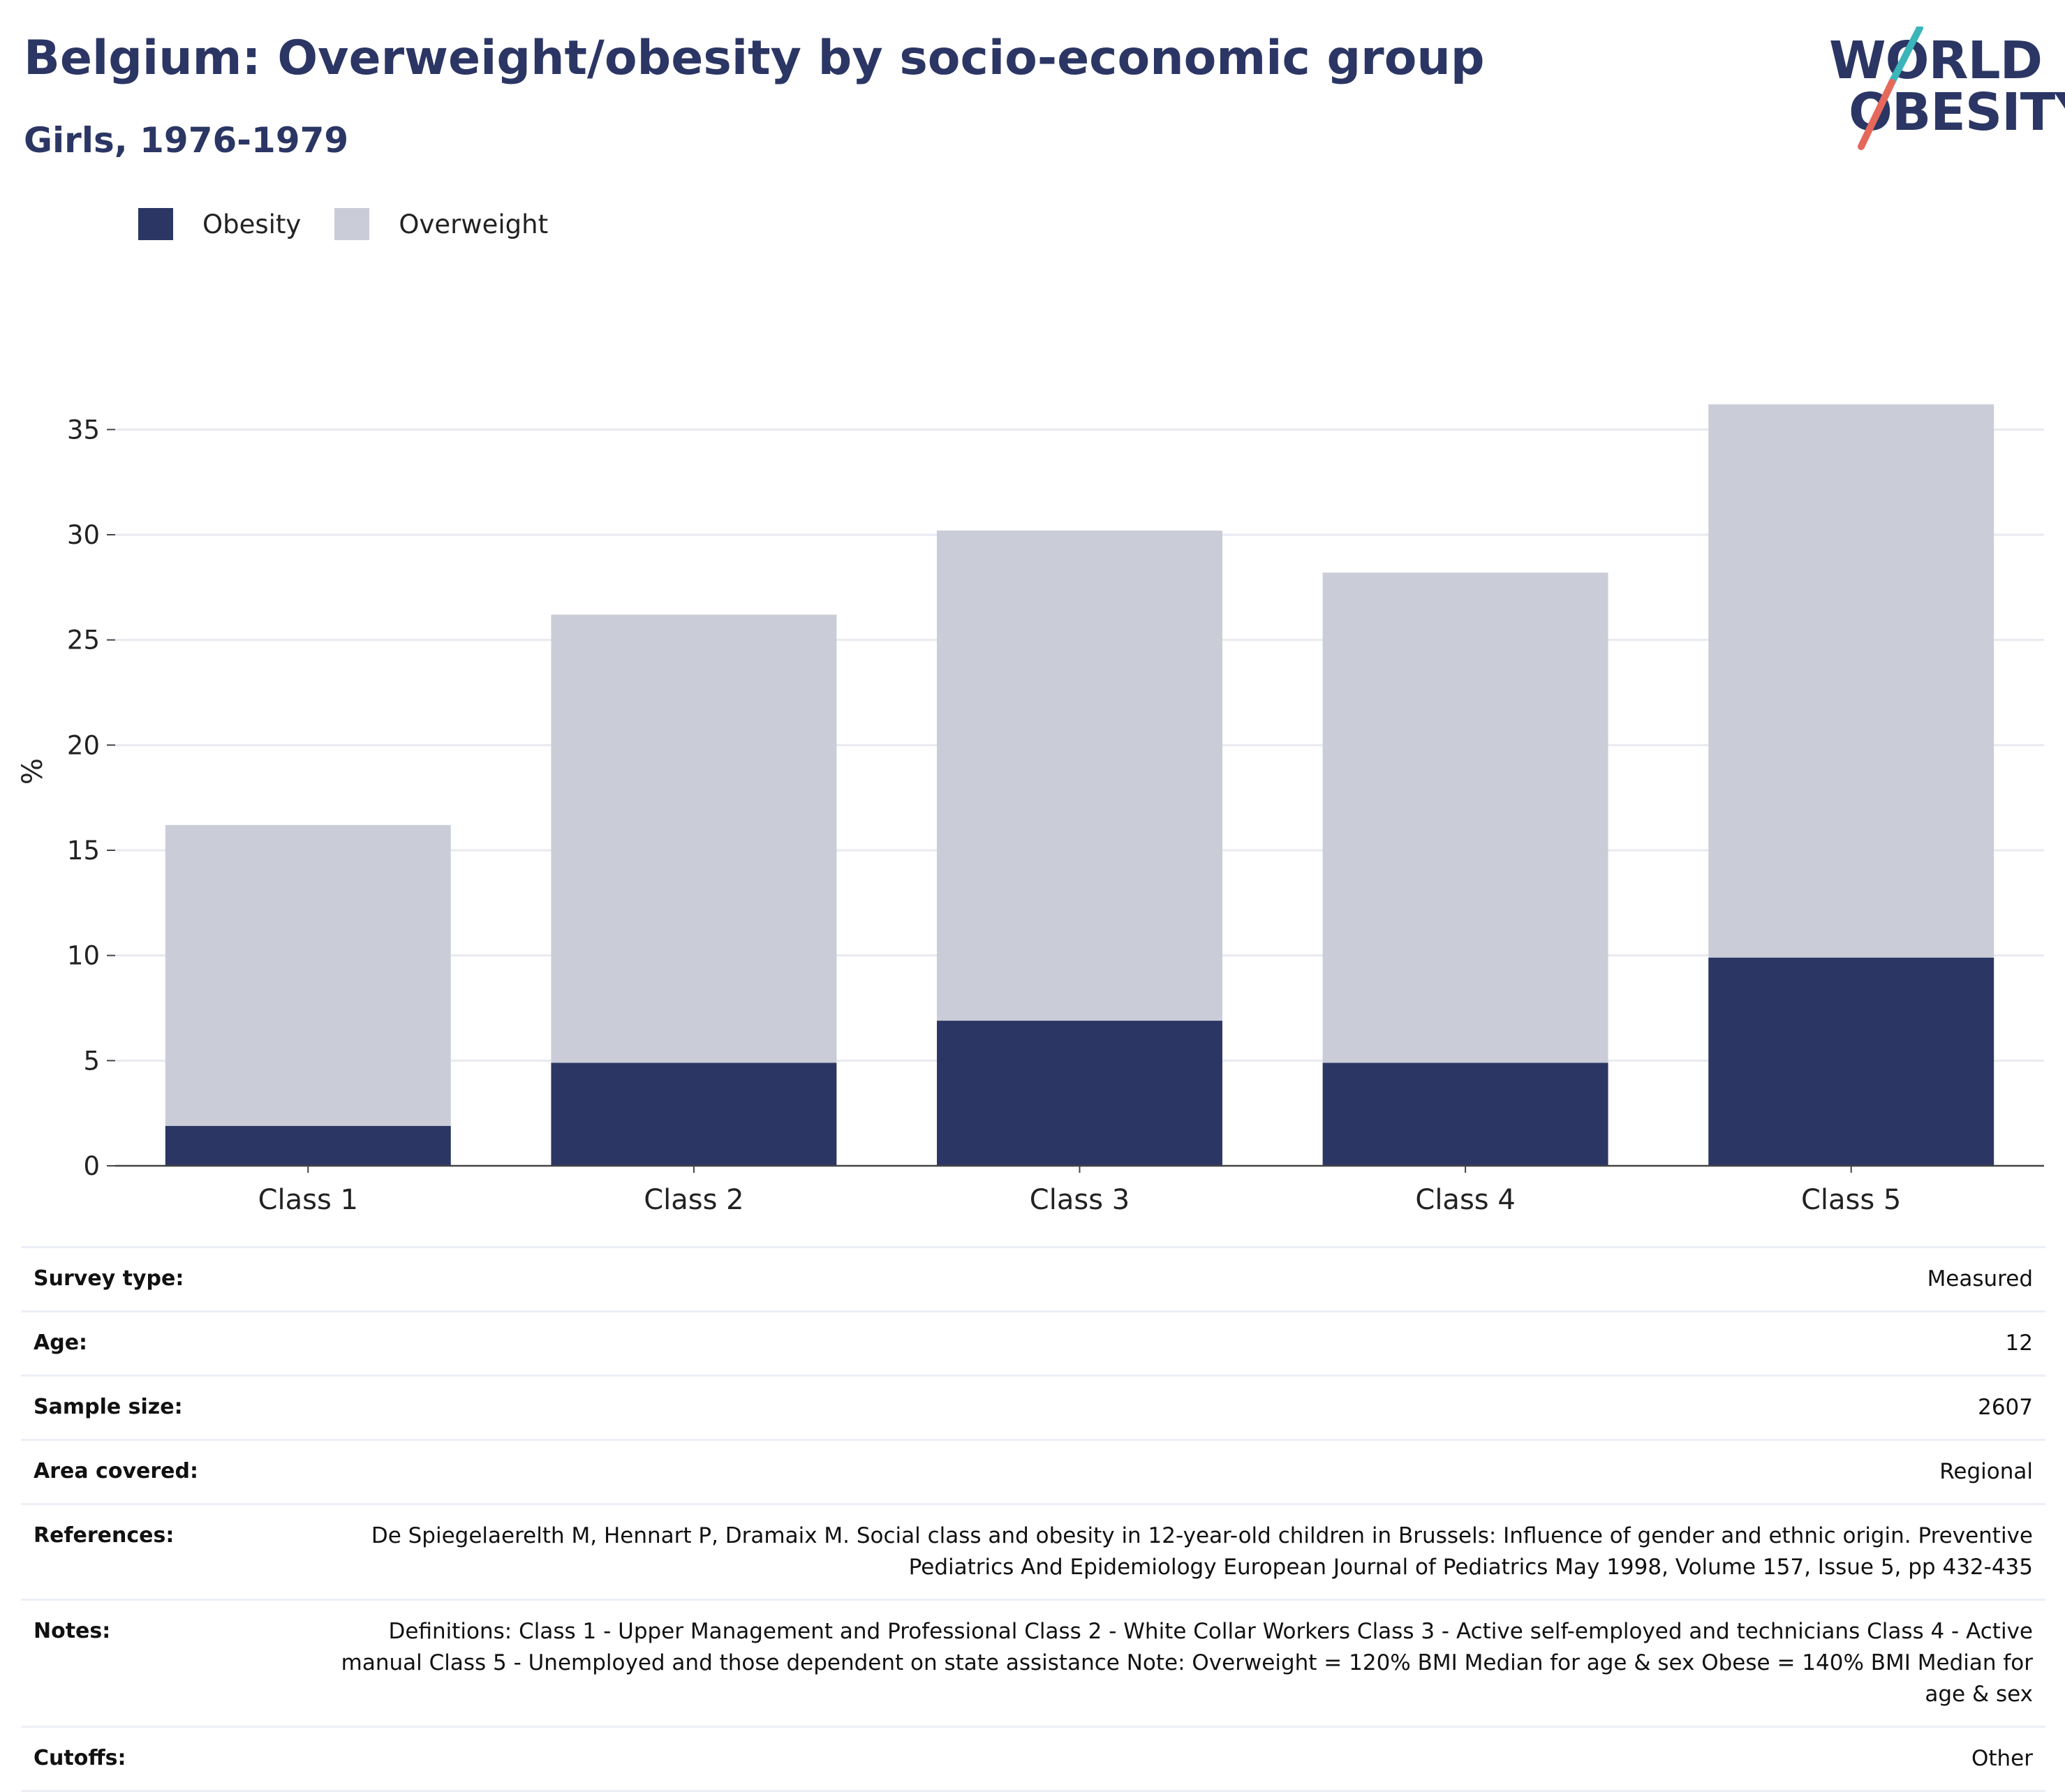  What do you see at coordinates (1936, 61) in the screenshot?
I see `logo-line-1: WORLD` at bounding box center [1936, 61].